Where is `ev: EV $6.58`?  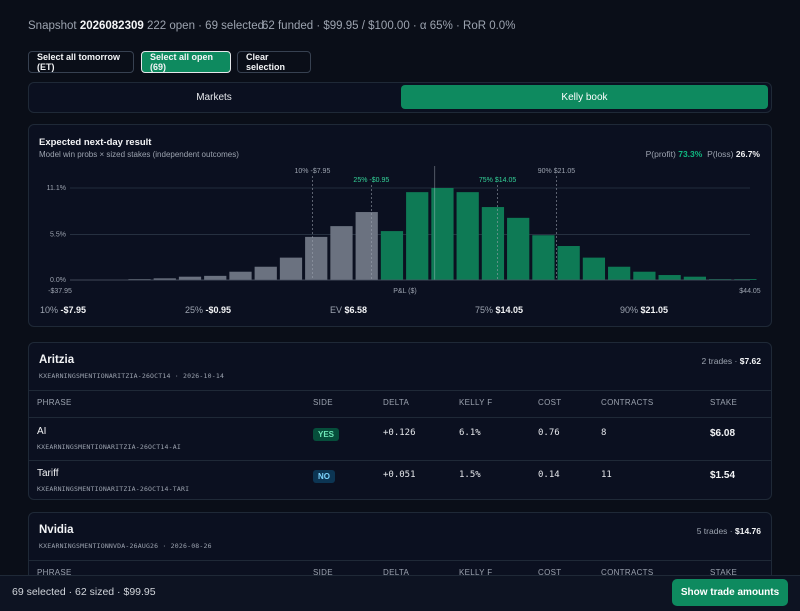
ev: EV $6.58 is located at coordinates (348, 310).